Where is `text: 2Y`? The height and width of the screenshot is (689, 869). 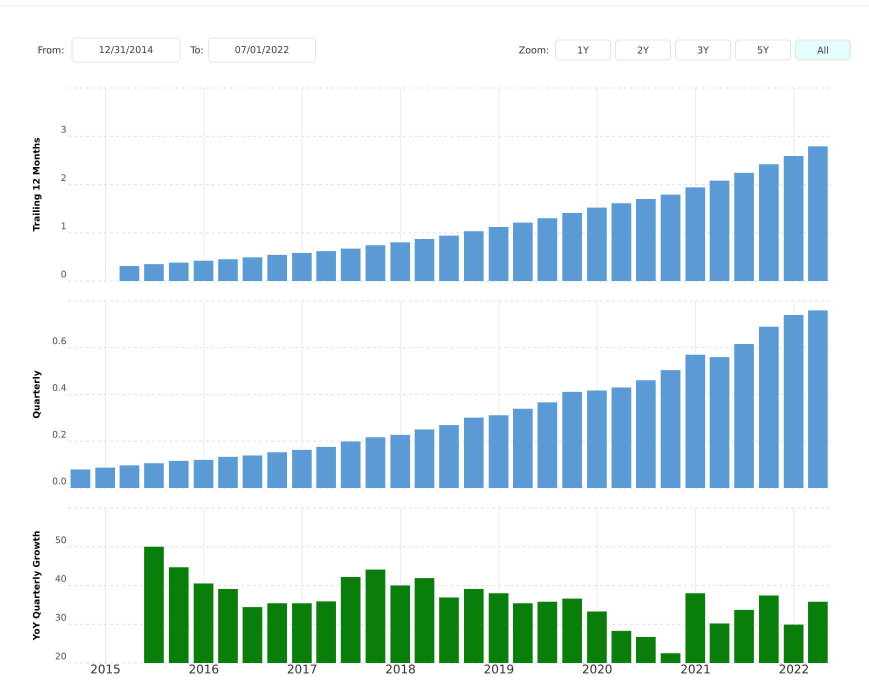
text: 2Y is located at coordinates (643, 50).